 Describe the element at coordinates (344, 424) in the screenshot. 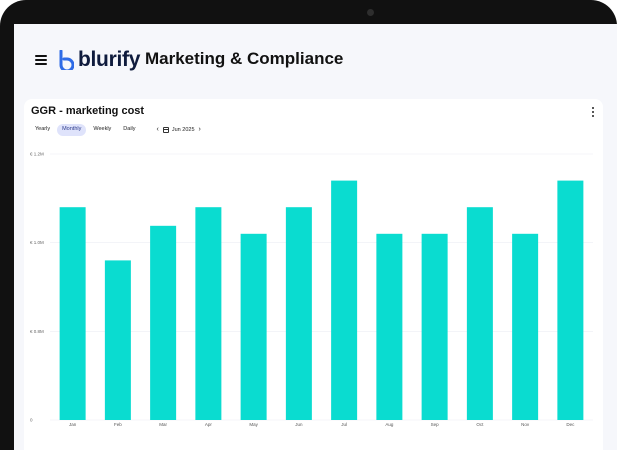

I see `x-tick-label: Jul` at that location.